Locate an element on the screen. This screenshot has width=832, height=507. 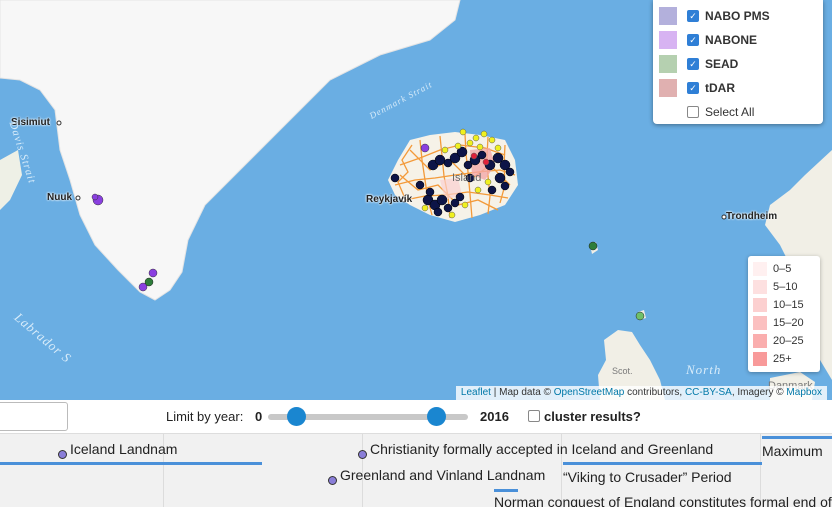
density-legend-item: 0–5 is located at coordinates (784, 269).